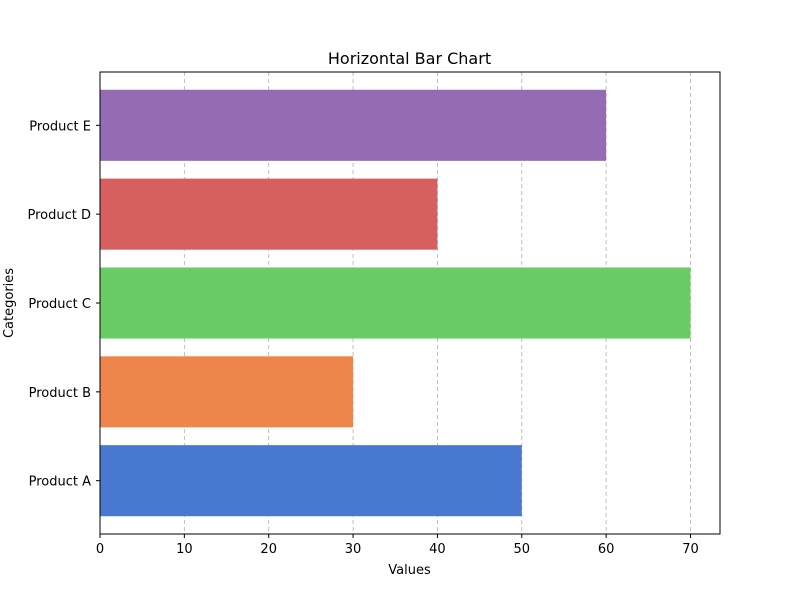 This screenshot has width=800, height=600. Describe the element at coordinates (409, 58) in the screenshot. I see `chart-title: Horizontal Bar Chart` at that location.